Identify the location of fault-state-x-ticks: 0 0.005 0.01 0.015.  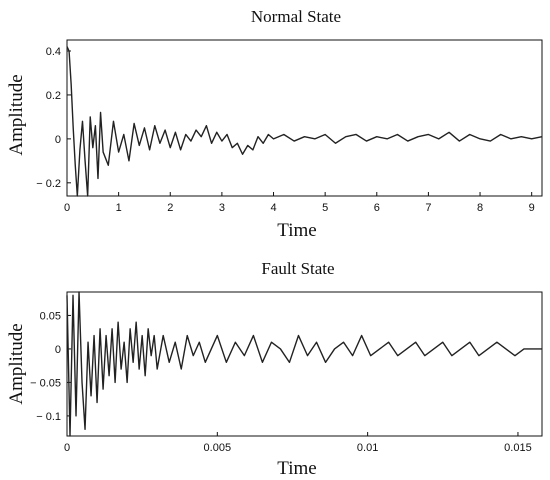
(298, 443).